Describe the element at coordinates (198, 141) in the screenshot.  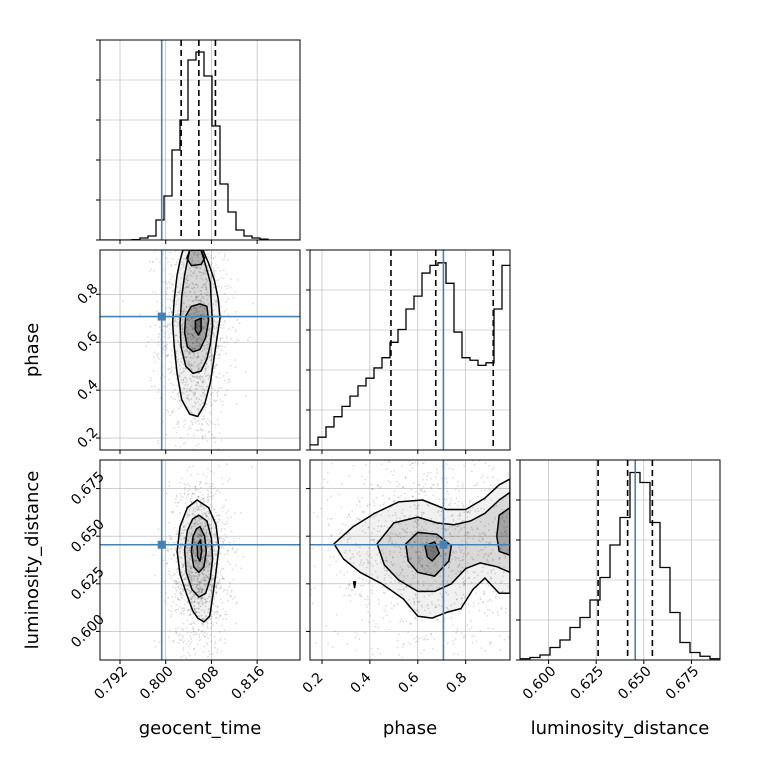
I see `histogram-panel-geocent_time` at that location.